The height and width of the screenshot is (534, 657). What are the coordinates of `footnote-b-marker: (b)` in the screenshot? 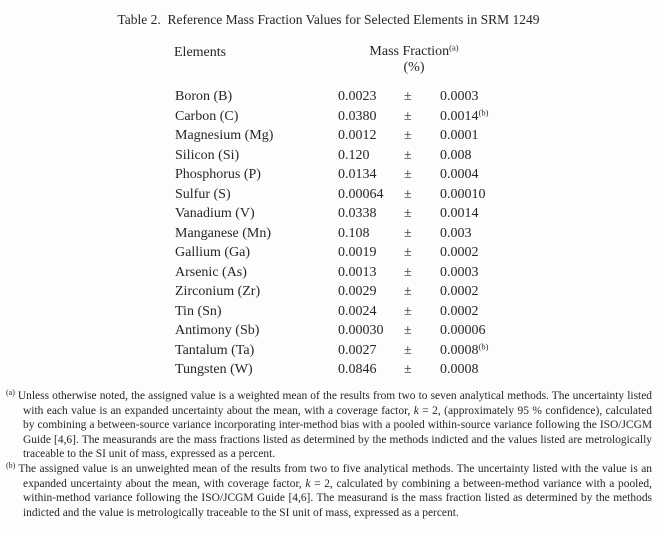 It's located at (11, 465).